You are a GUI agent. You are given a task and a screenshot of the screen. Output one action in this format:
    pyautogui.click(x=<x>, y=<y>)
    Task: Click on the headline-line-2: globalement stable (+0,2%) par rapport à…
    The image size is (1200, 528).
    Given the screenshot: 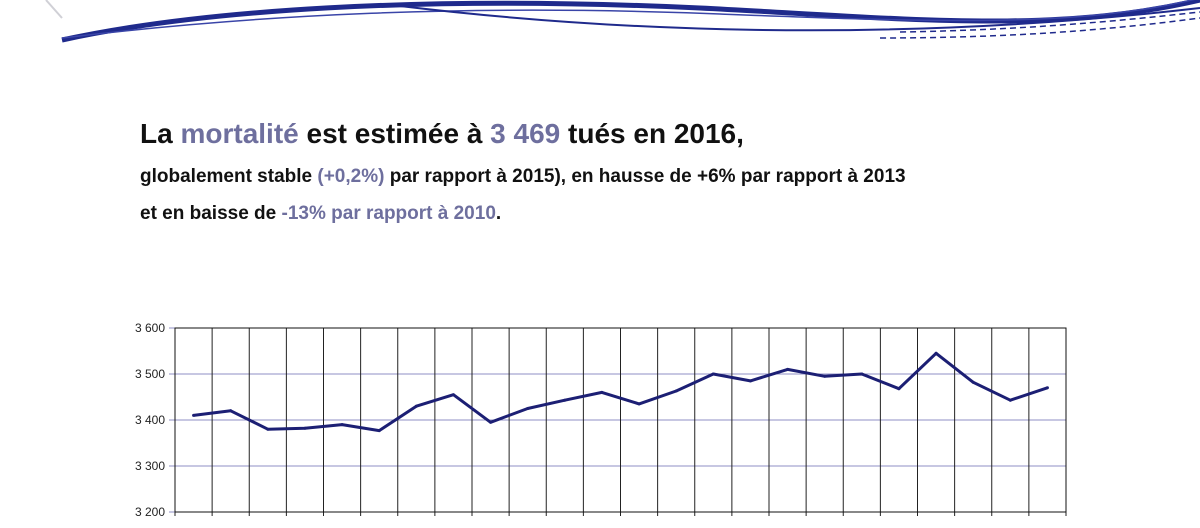 What is the action you would take?
    pyautogui.click(x=523, y=177)
    